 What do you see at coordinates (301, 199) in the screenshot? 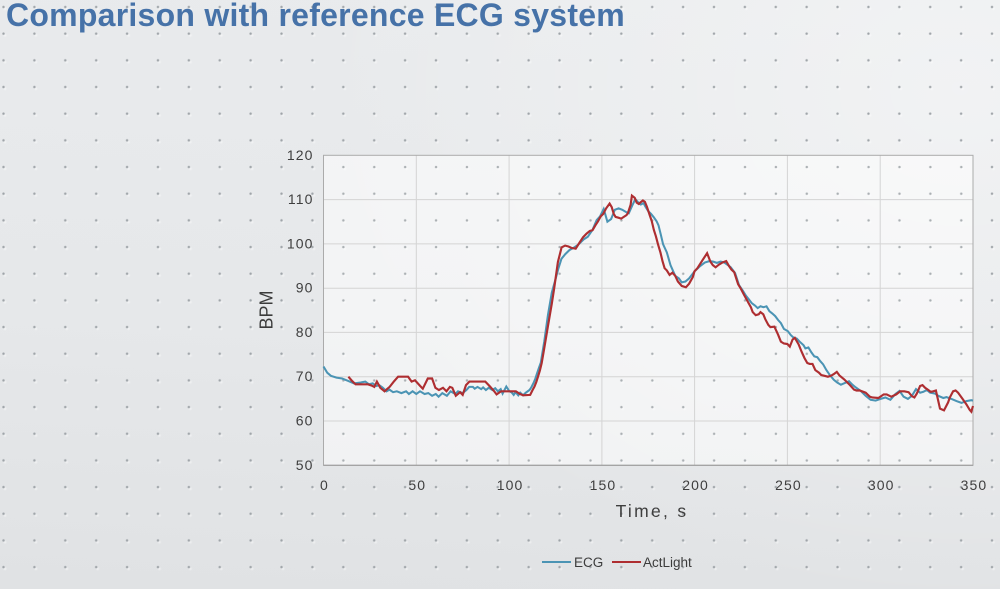
I see `svg-text: 110` at bounding box center [301, 199].